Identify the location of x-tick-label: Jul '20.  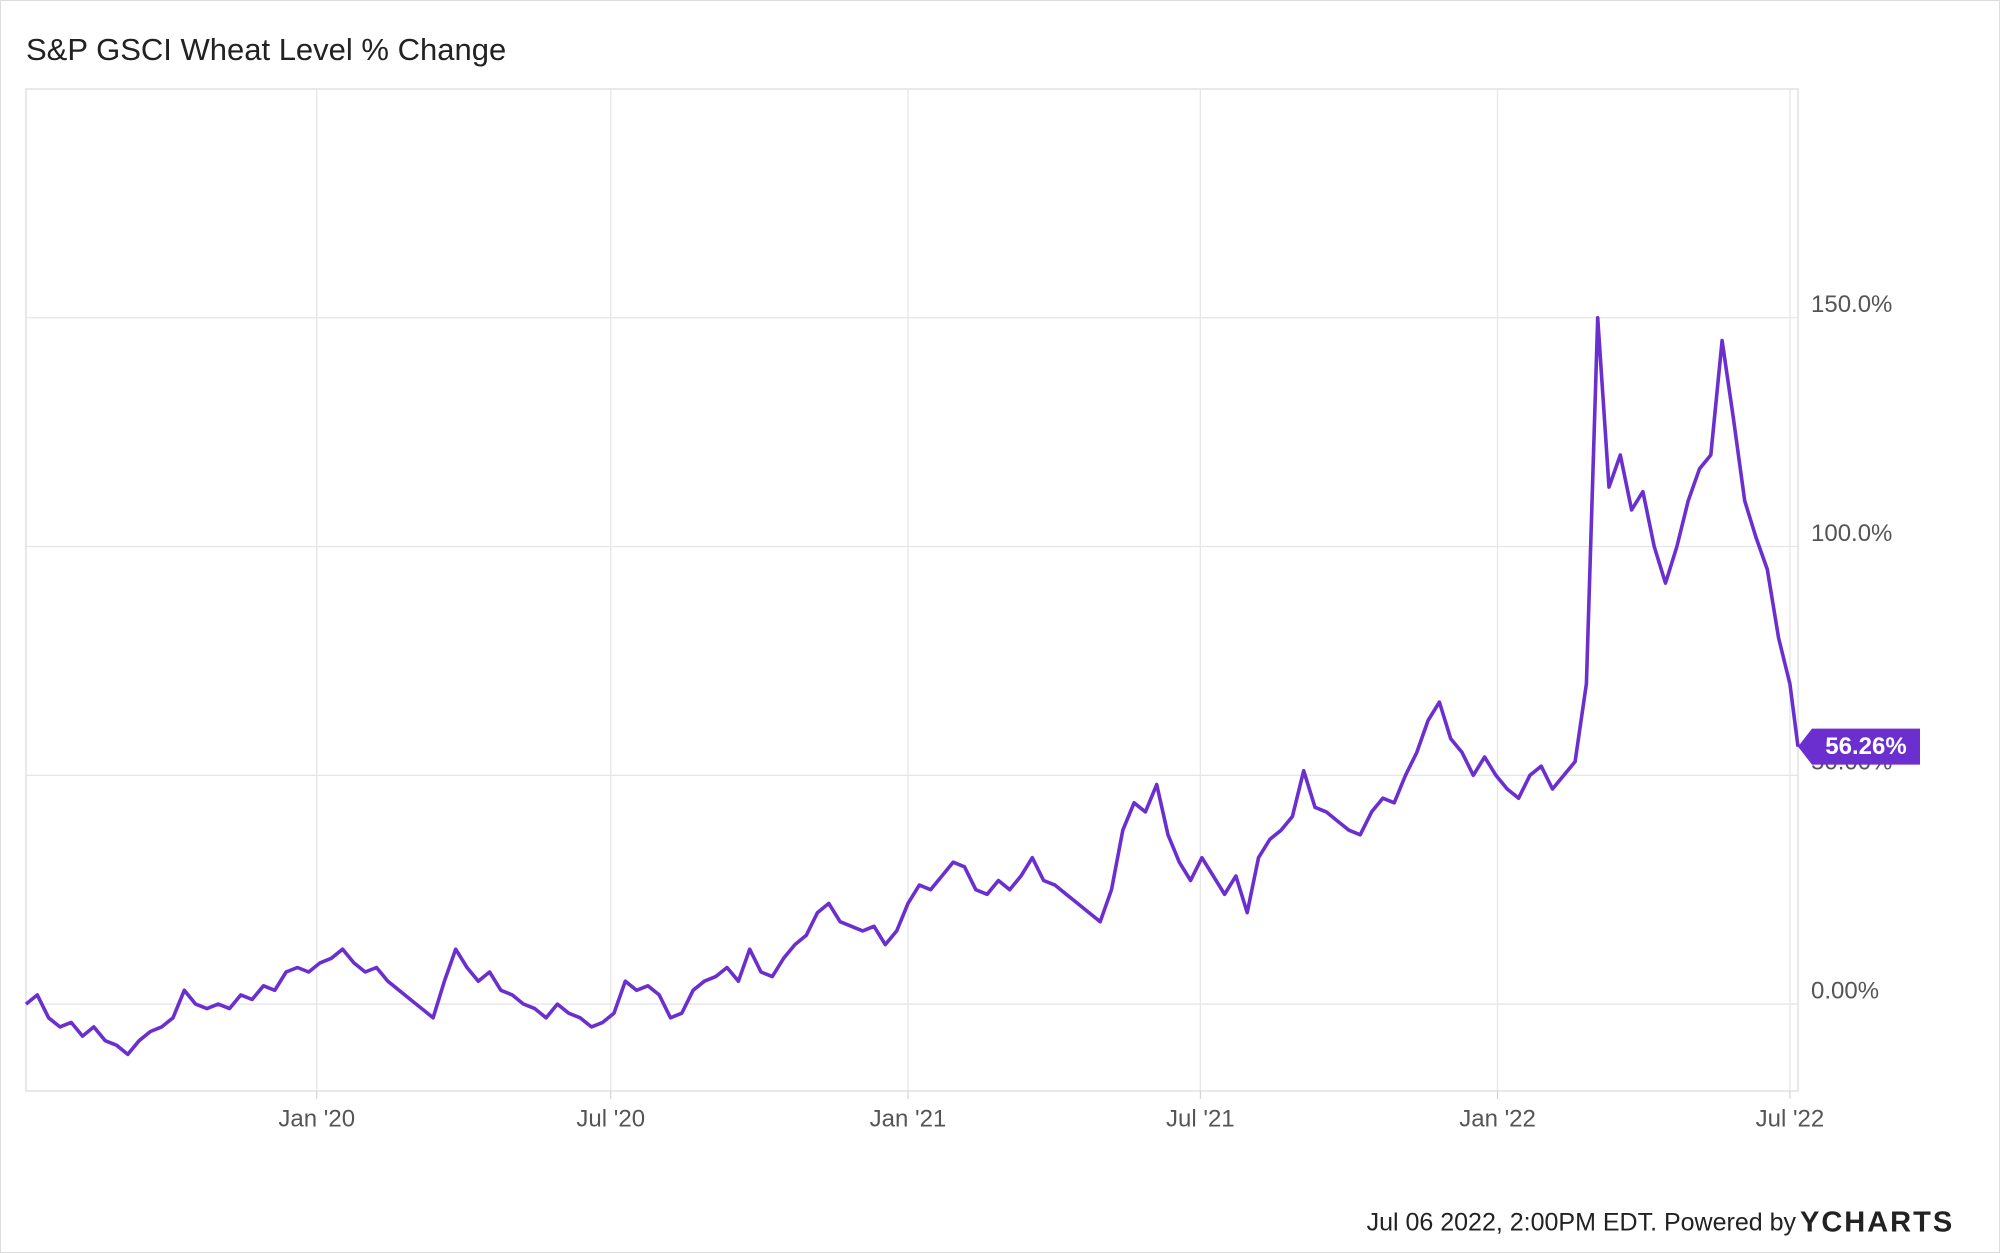
(610, 1118).